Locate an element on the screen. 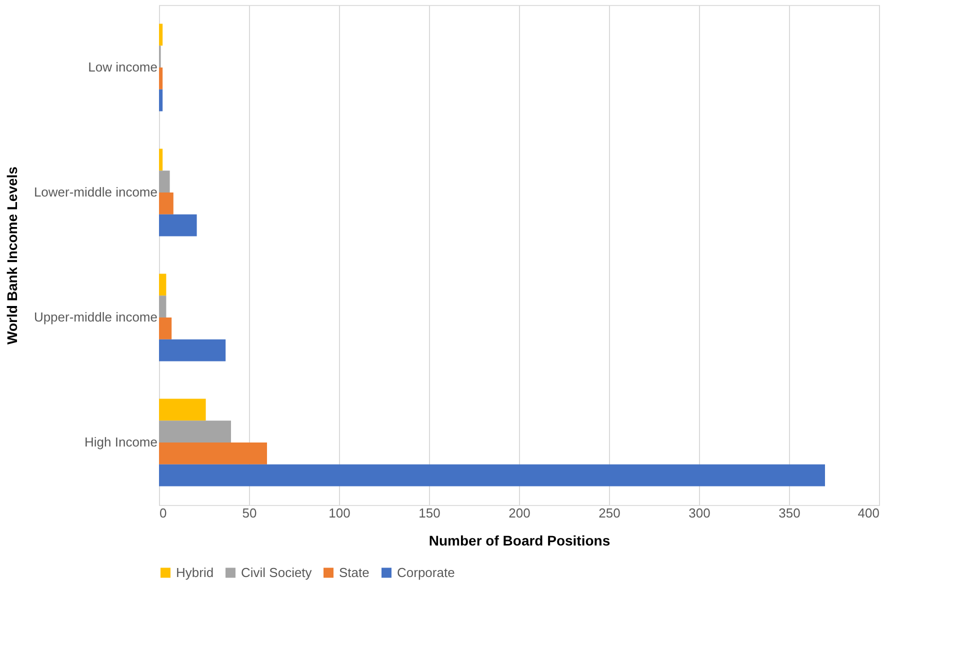 This screenshot has height=653, width=968. x-axis-title: Number of Board Positions is located at coordinates (519, 540).